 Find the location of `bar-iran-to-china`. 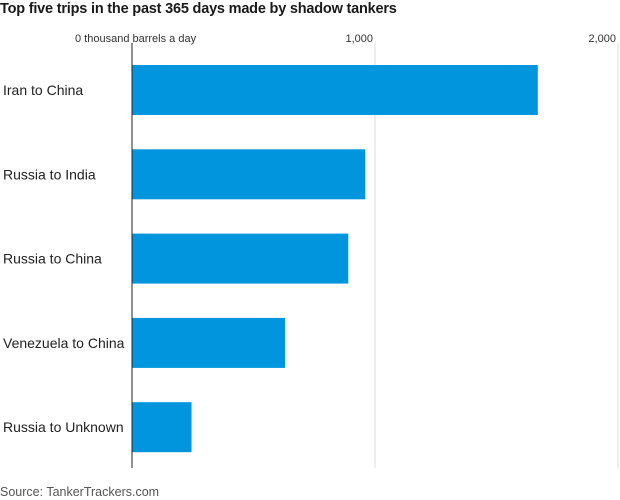

bar-iran-to-china is located at coordinates (335, 90).